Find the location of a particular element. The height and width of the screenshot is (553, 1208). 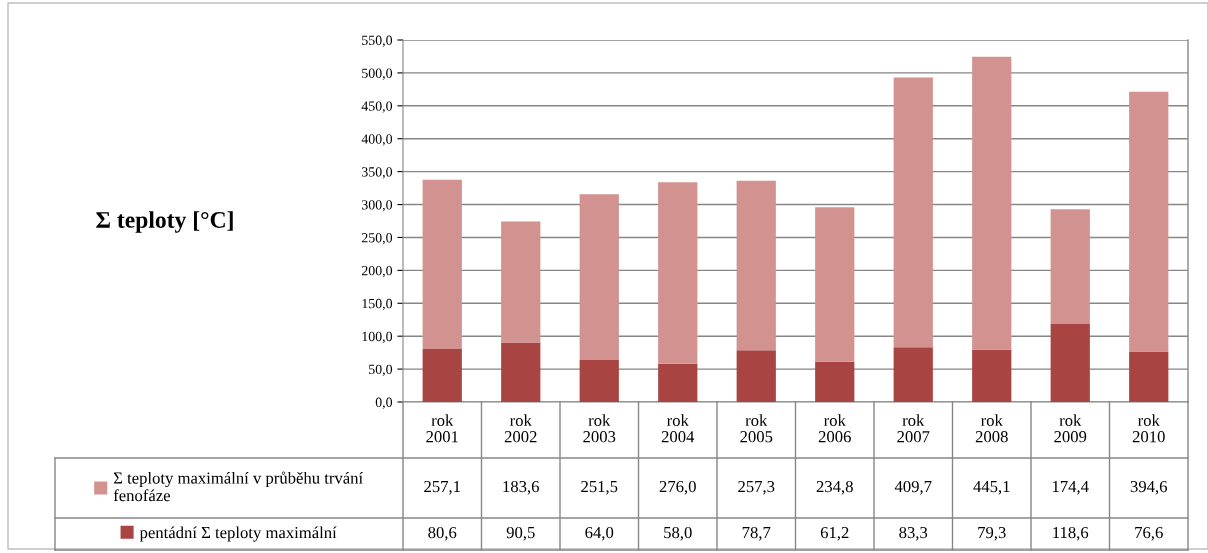

data-label: 64,0 is located at coordinates (599, 533).